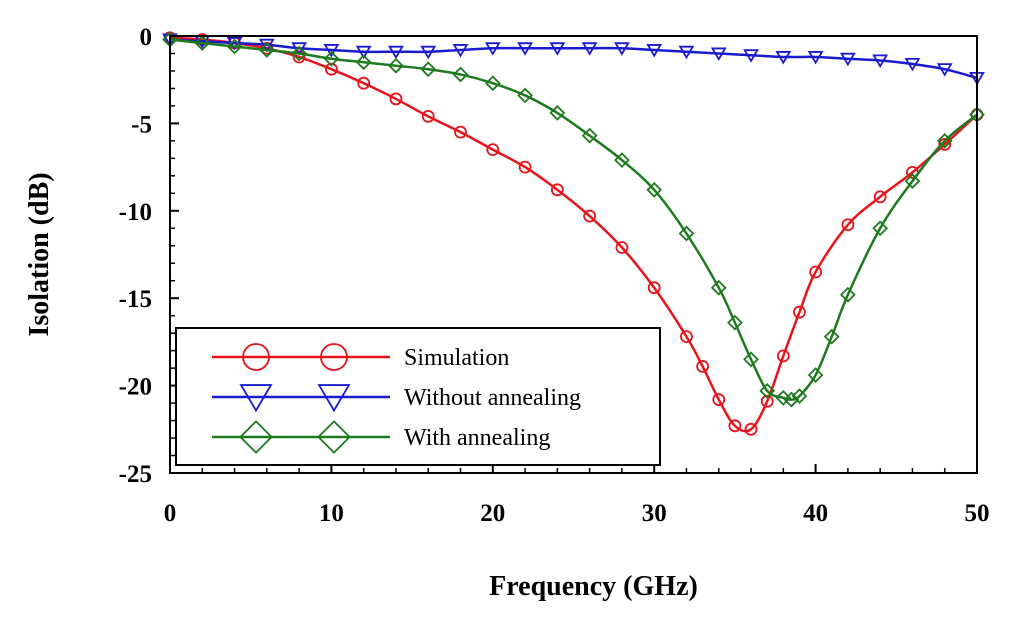  Describe the element at coordinates (39, 254) in the screenshot. I see `y-axis-title: Isolation (dB)` at that location.